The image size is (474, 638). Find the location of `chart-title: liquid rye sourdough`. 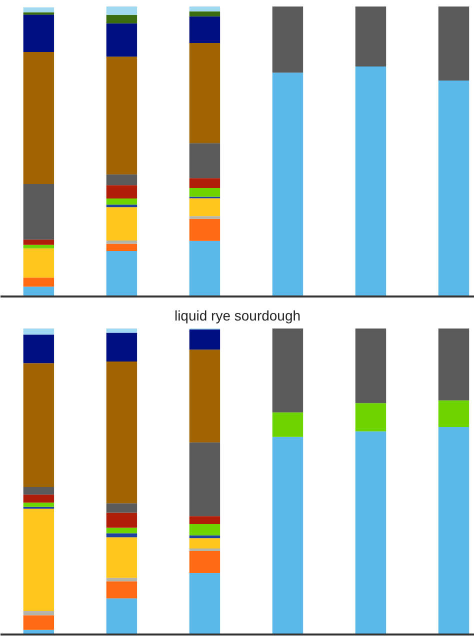

chart-title: liquid rye sourdough is located at coordinates (237, 316).